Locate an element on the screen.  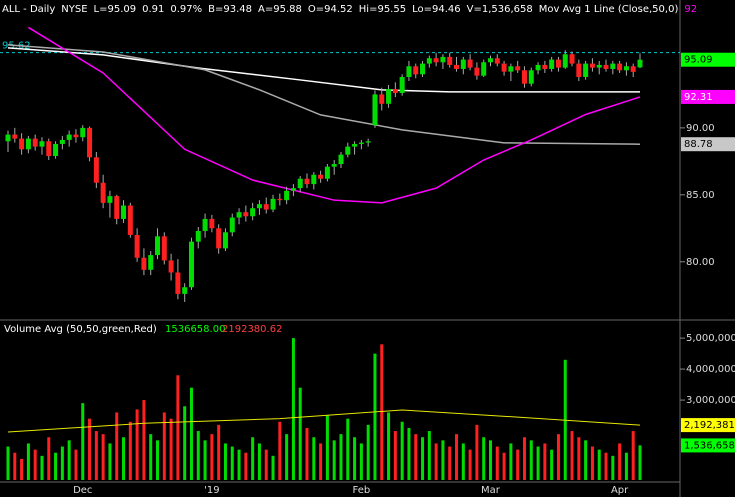
header-item: B=93.48 is located at coordinates (230, 9).